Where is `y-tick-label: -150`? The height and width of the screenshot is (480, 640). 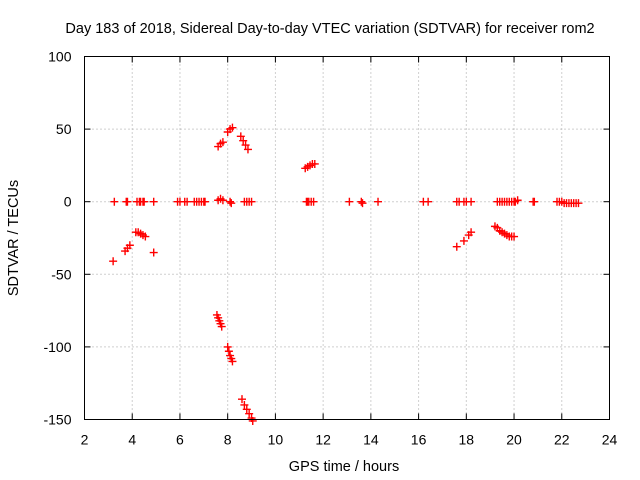 y-tick-label: -150 is located at coordinates (57, 420).